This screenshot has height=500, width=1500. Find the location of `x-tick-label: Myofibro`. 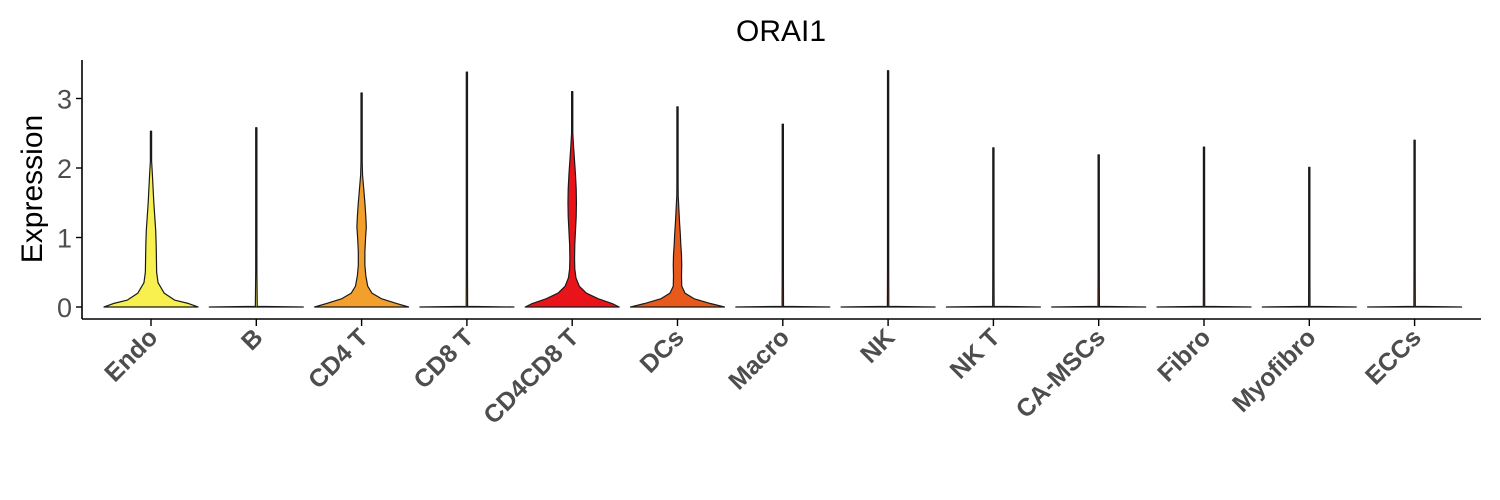

x-tick-label: Myofibro is located at coordinates (1274, 370).